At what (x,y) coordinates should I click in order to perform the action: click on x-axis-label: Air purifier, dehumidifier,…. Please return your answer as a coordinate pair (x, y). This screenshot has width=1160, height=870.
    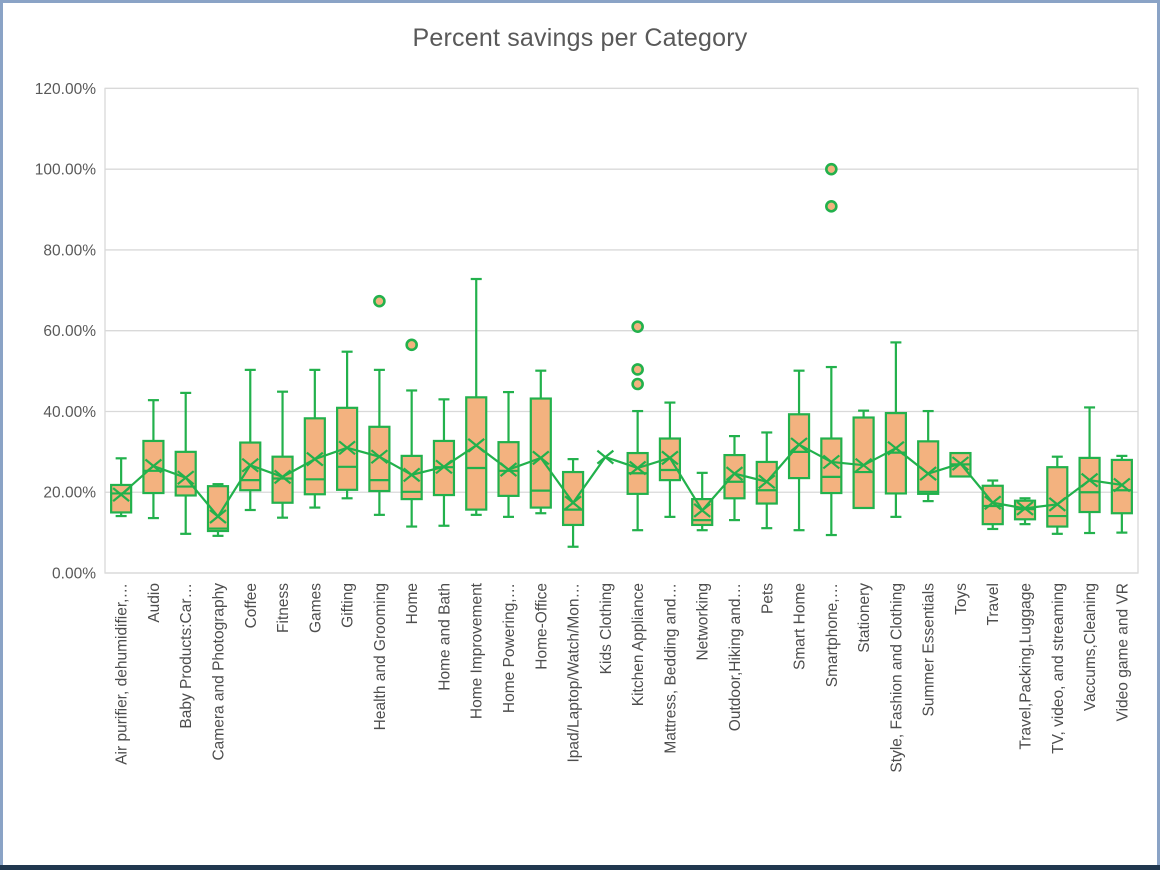
    Looking at the image, I should click on (122, 674).